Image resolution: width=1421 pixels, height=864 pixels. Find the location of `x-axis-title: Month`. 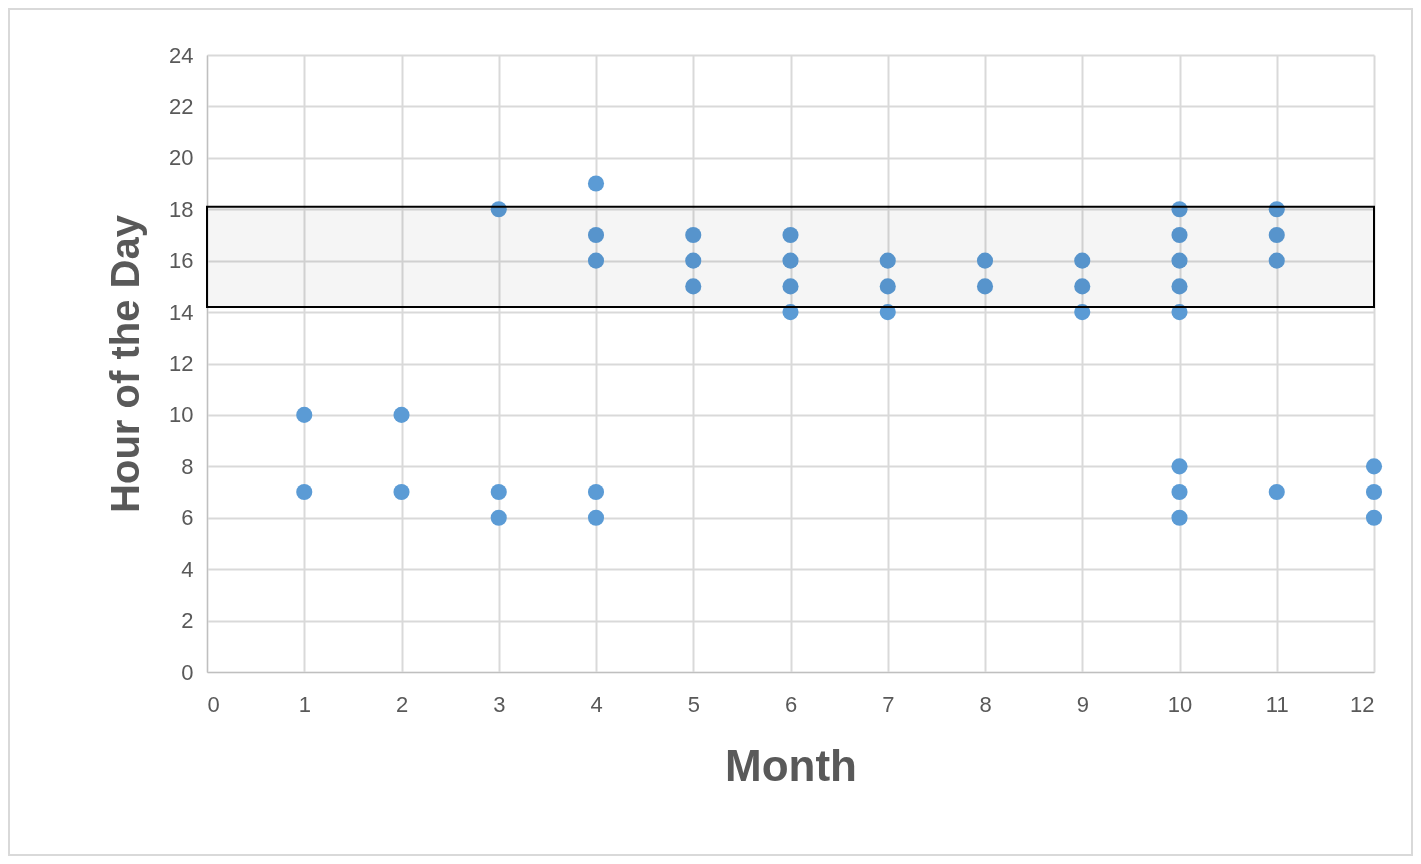

x-axis-title: Month is located at coordinates (791, 765).